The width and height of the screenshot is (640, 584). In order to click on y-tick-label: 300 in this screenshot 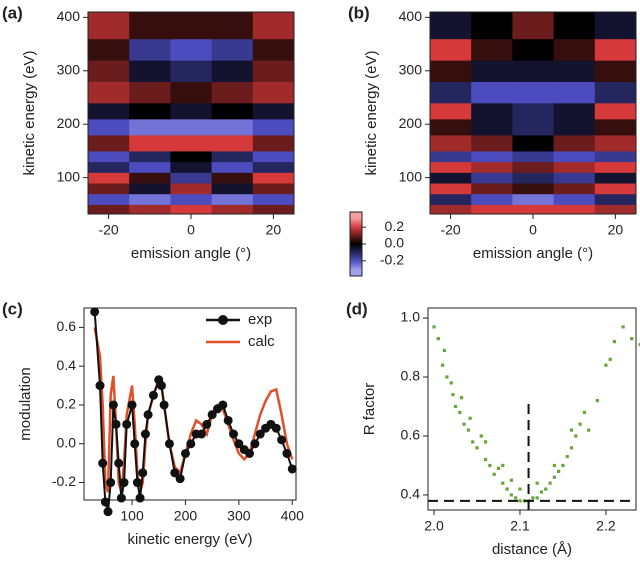, I will do `click(69, 69)`.